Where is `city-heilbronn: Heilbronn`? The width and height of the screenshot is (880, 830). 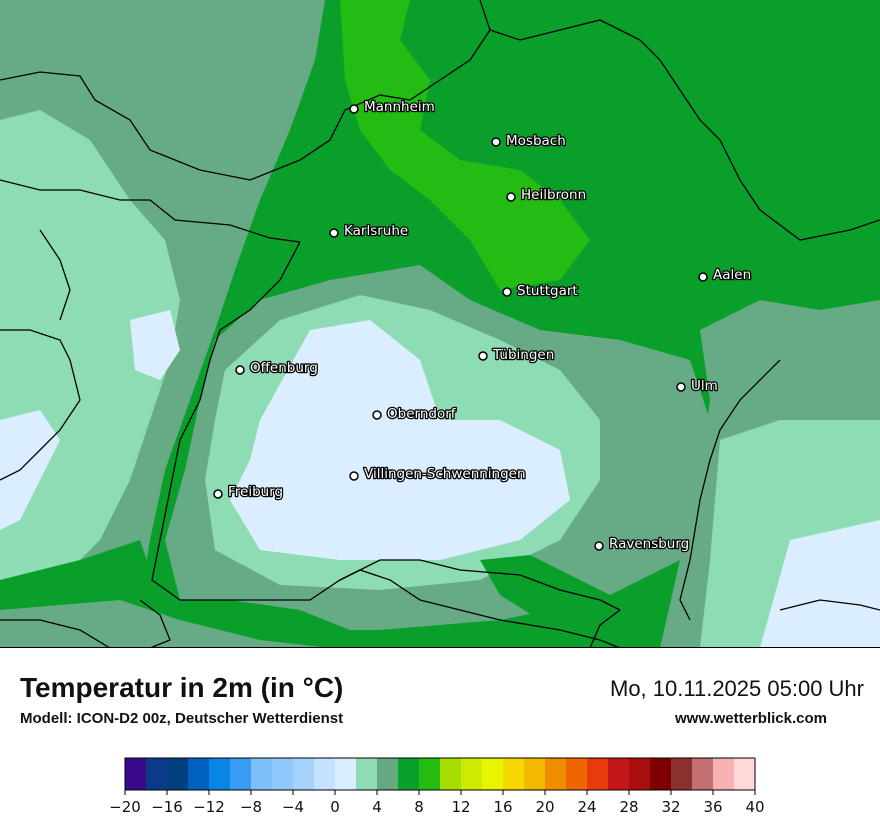
city-heilbronn: Heilbronn is located at coordinates (546, 195).